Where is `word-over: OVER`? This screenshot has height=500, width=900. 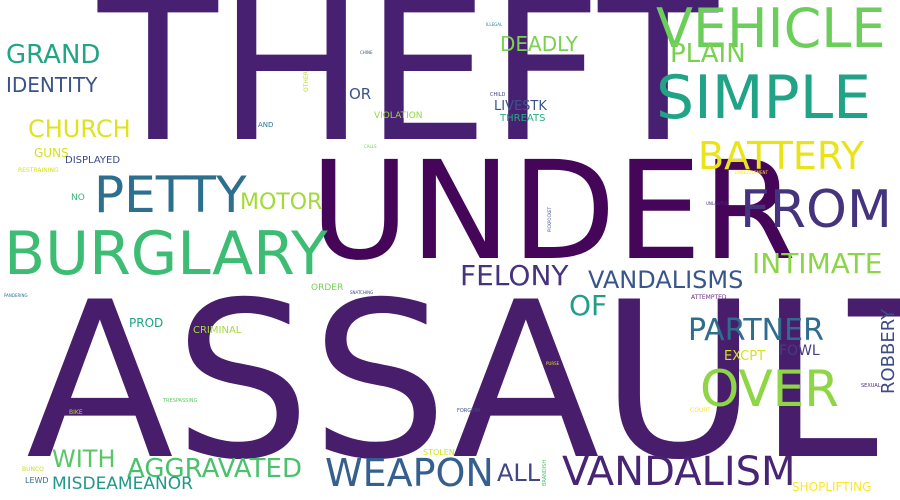 word-over: OVER is located at coordinates (770, 389).